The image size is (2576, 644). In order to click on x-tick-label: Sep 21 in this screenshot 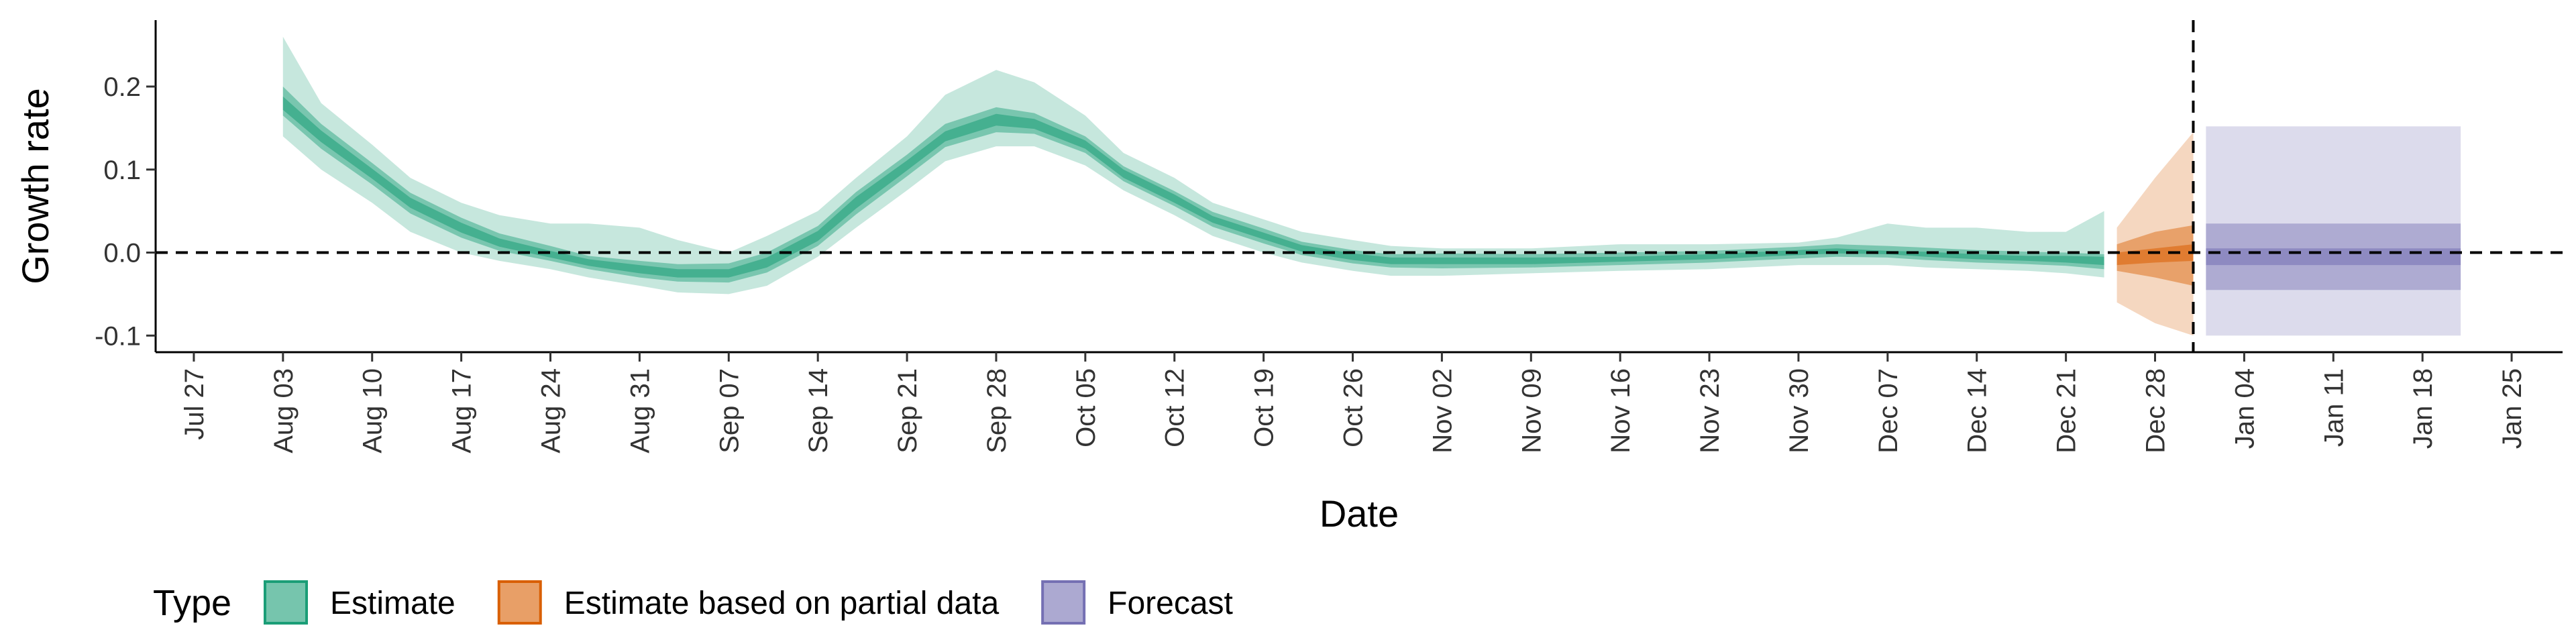, I will do `click(907, 410)`.